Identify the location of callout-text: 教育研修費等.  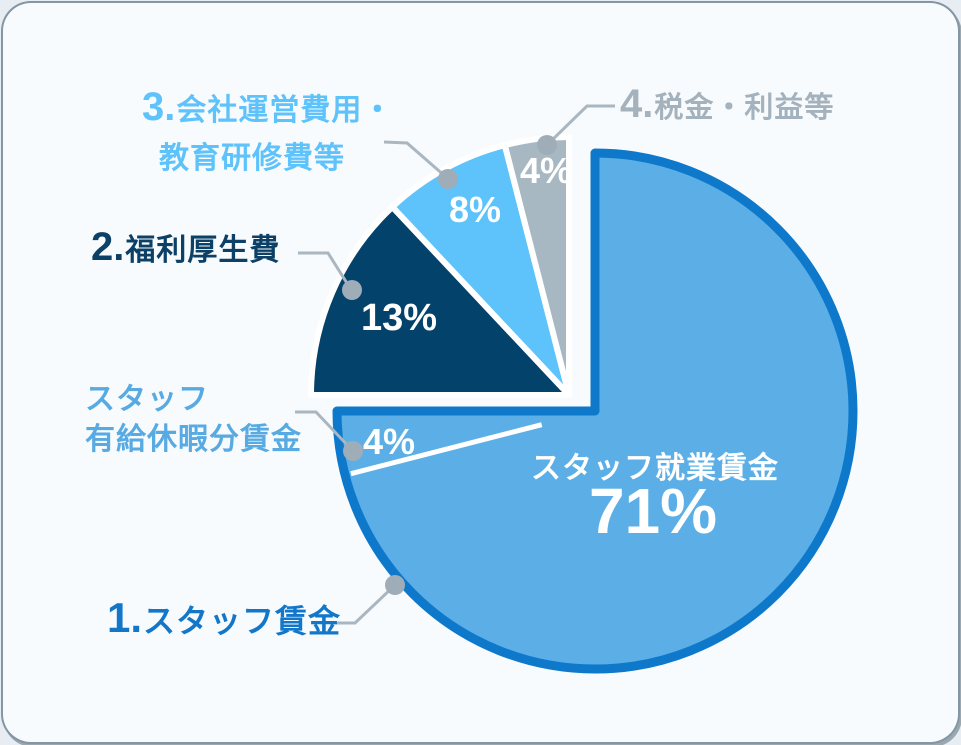
(252, 158).